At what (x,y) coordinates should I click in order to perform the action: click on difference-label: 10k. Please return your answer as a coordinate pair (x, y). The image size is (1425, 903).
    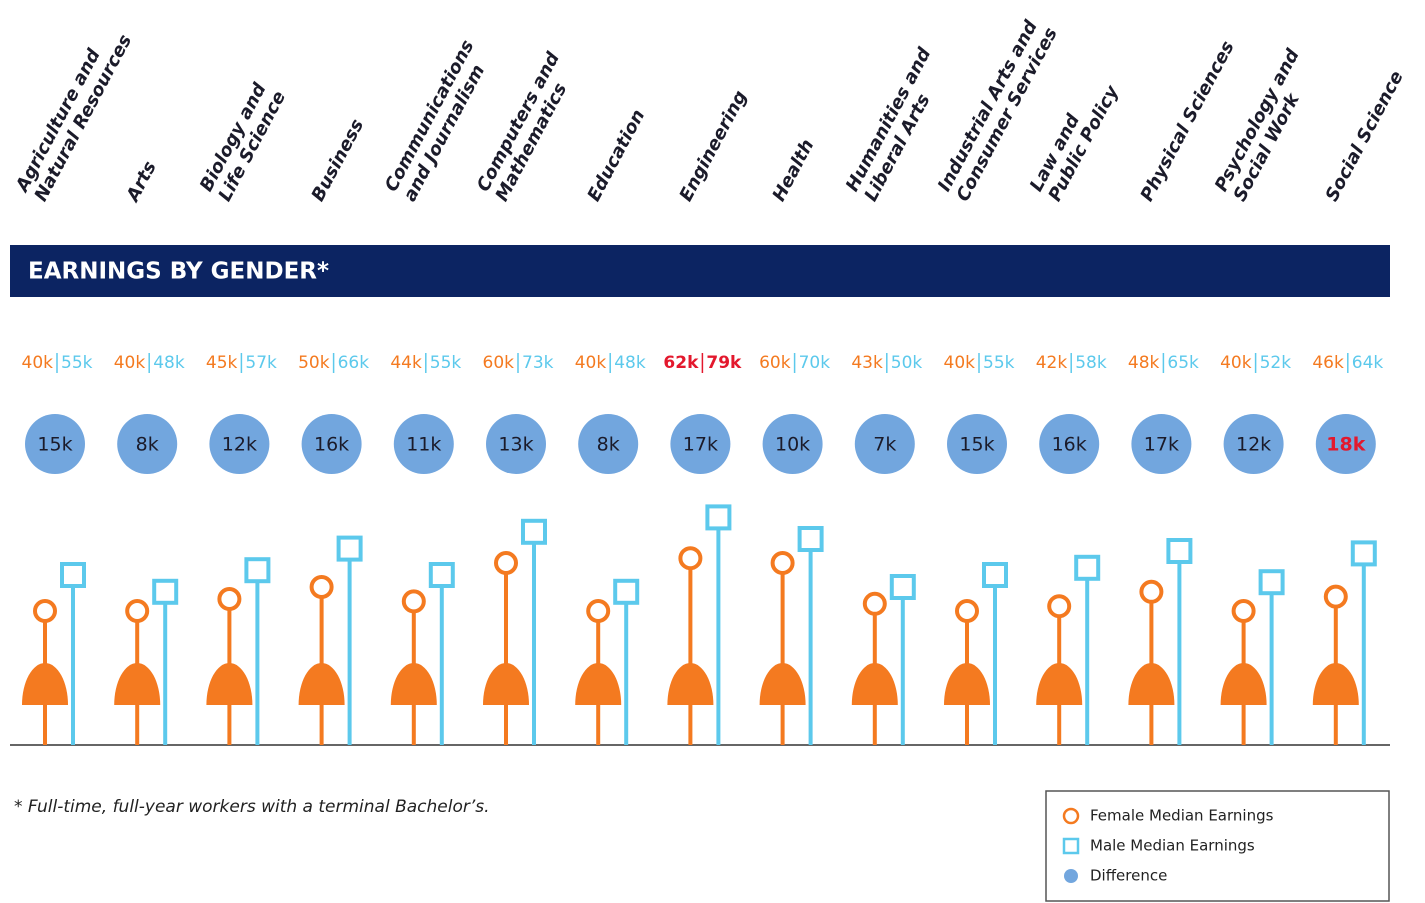
    Looking at the image, I should click on (792, 445).